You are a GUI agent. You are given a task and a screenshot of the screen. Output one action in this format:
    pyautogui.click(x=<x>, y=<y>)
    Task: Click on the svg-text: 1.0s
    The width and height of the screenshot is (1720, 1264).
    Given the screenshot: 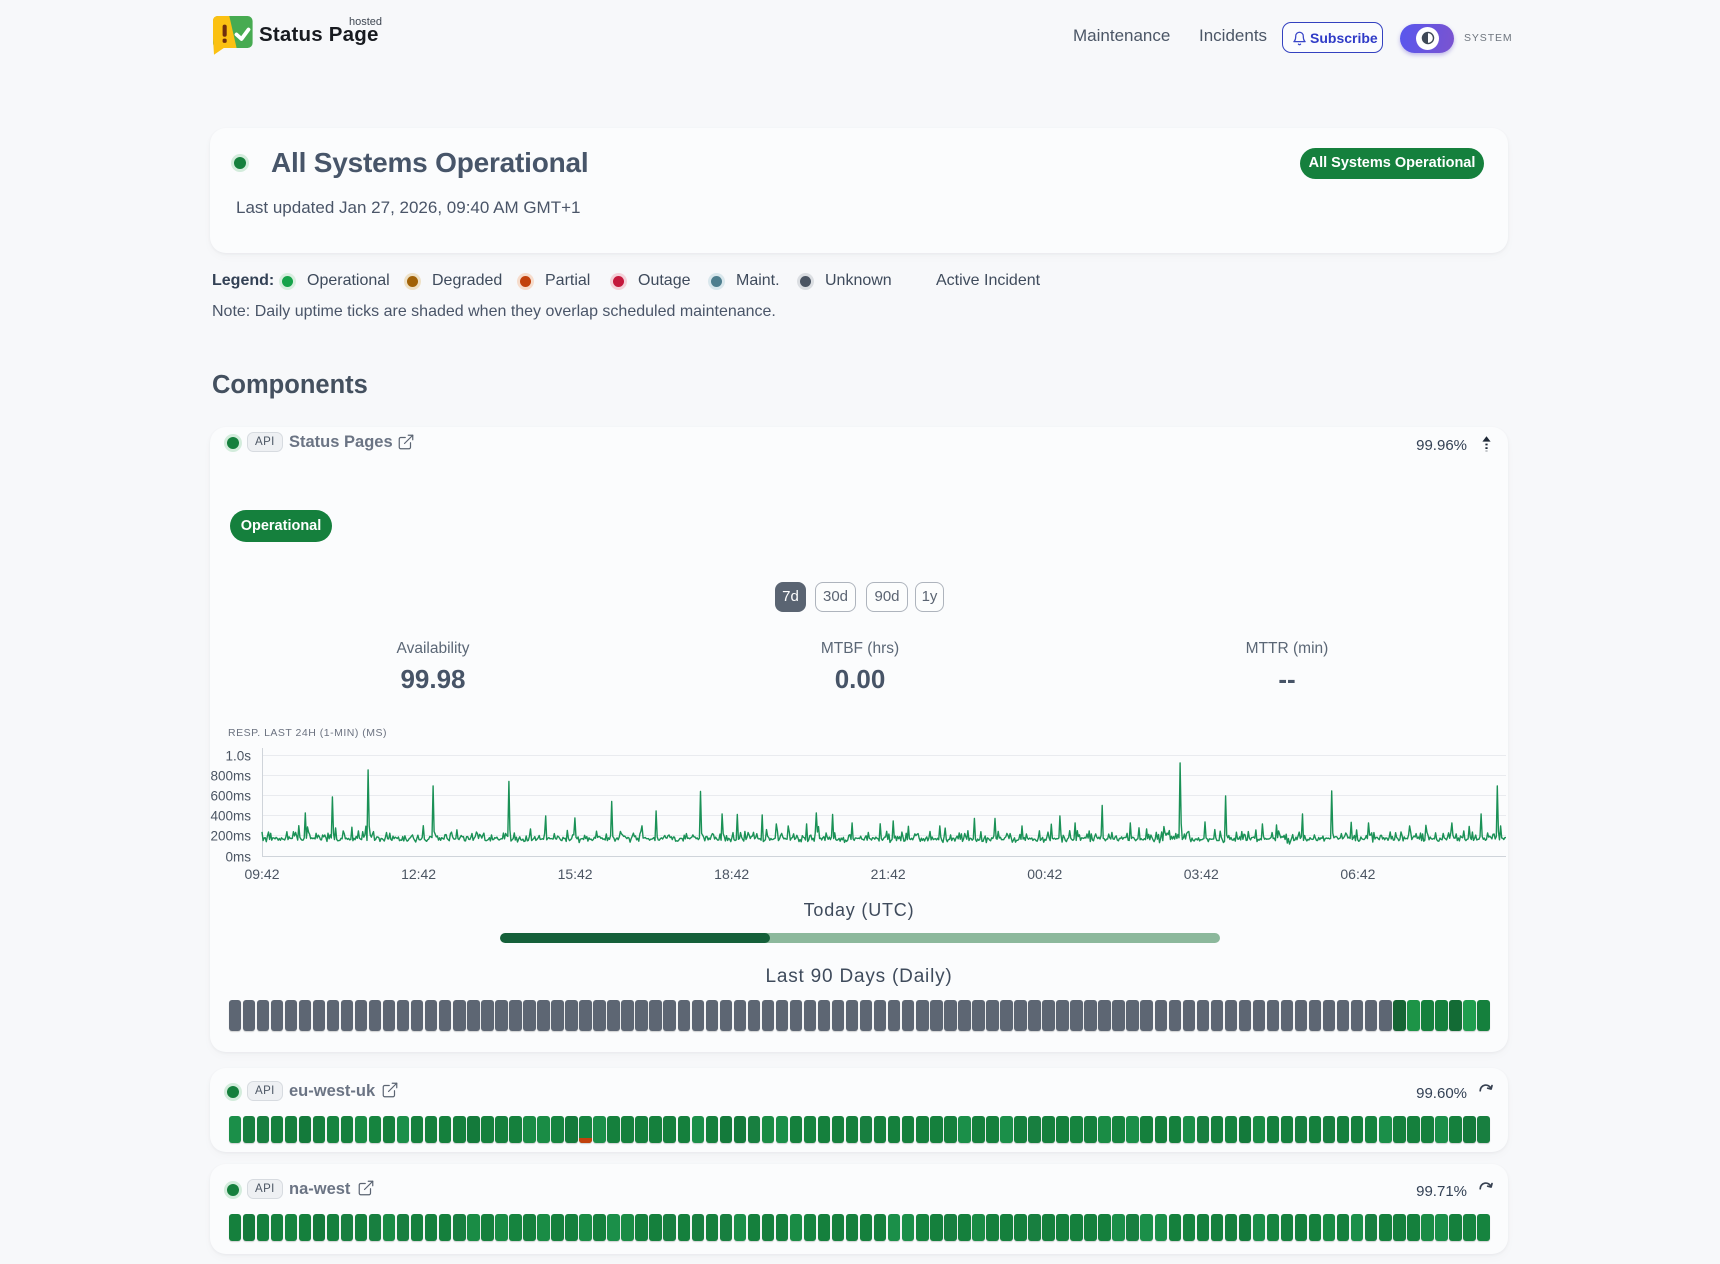 What is the action you would take?
    pyautogui.click(x=238, y=756)
    